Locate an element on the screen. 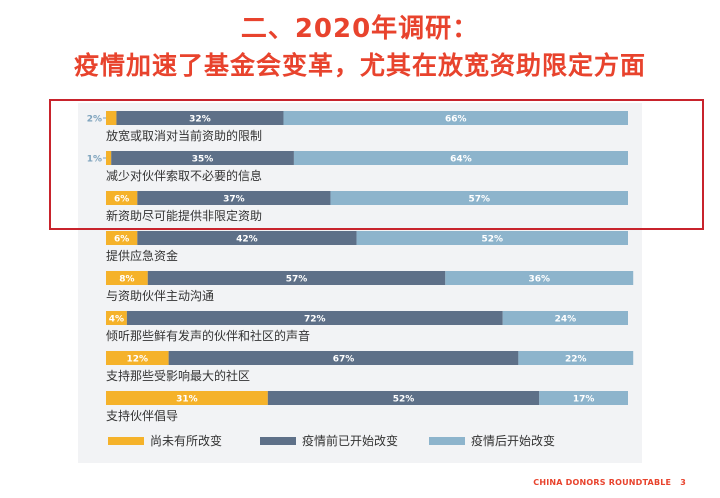  data-label: 17% is located at coordinates (584, 400).